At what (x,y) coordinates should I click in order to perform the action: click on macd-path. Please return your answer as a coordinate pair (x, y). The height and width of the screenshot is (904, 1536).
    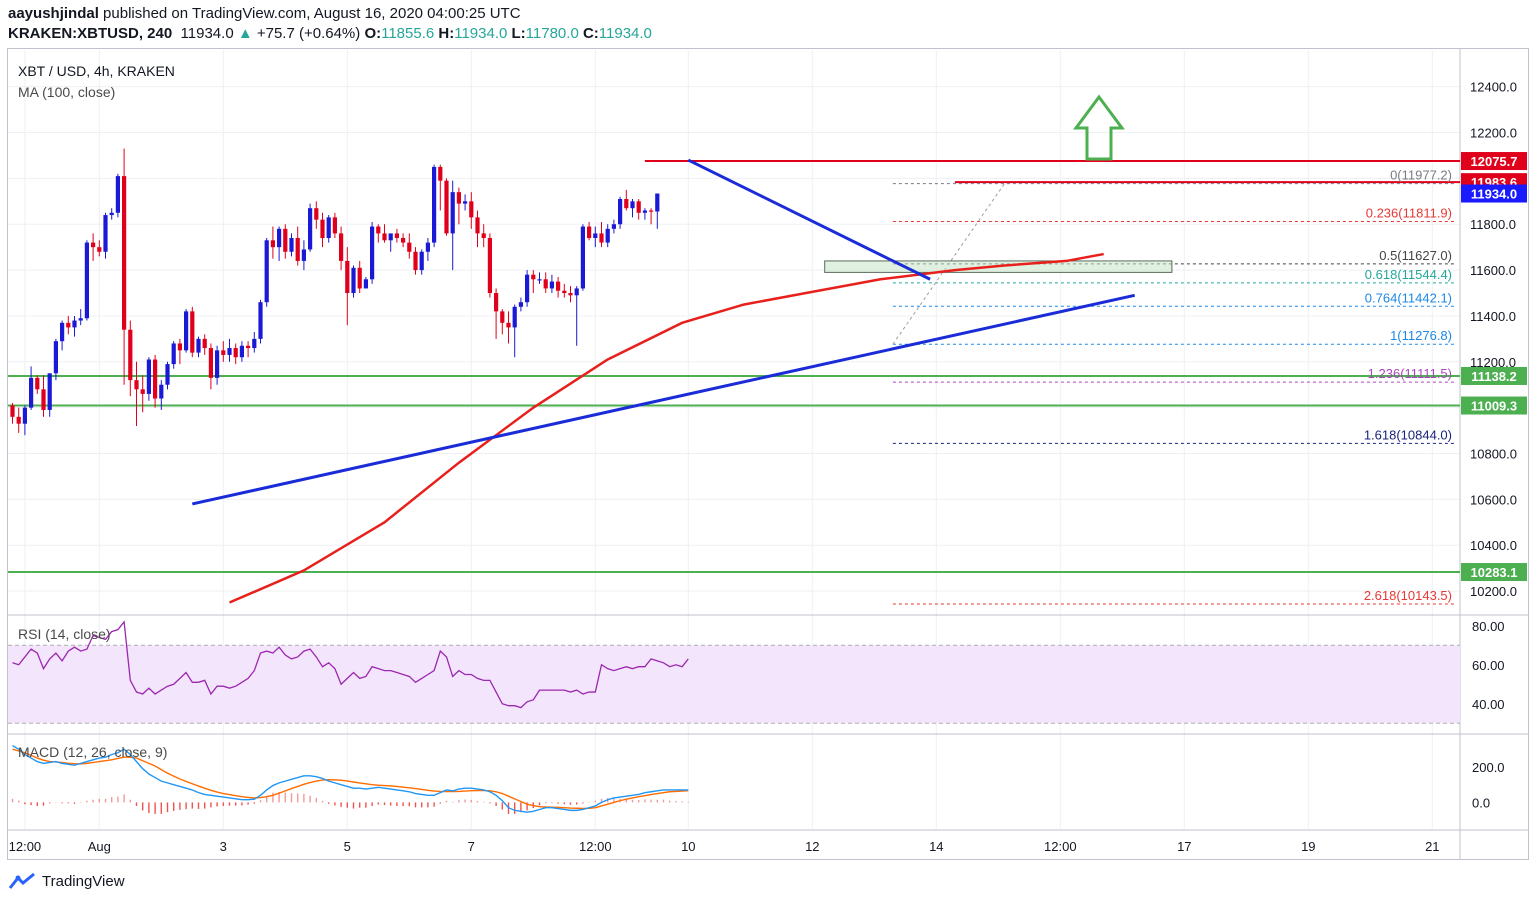
    Looking at the image, I should click on (350, 779).